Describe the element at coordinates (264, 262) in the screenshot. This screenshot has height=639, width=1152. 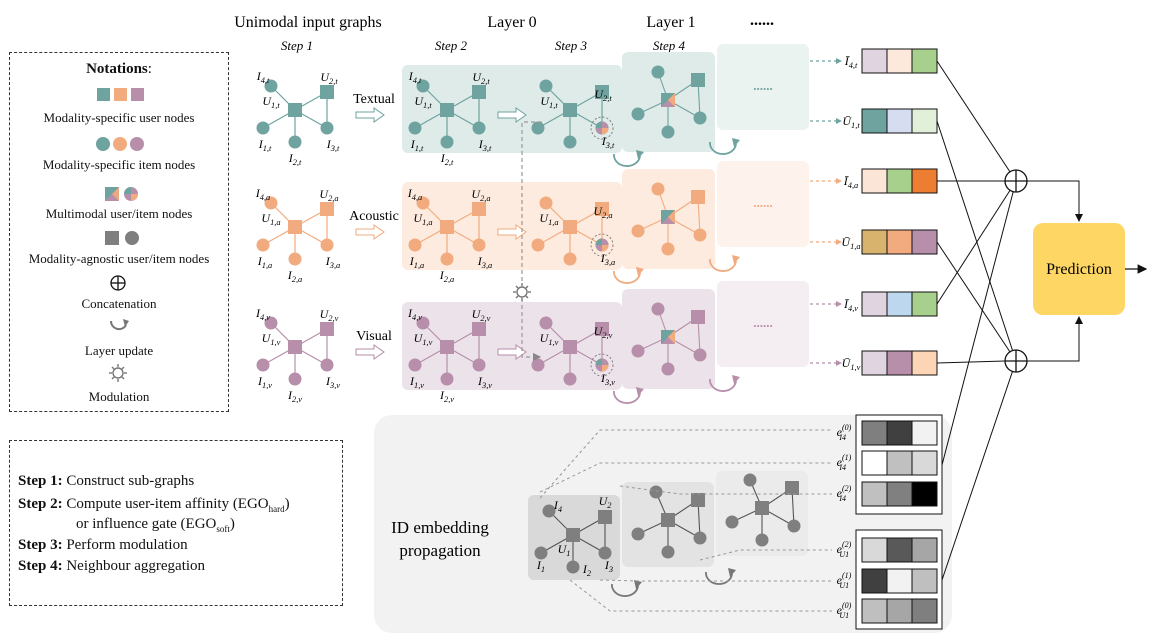
I see `node-label: I1,a` at that location.